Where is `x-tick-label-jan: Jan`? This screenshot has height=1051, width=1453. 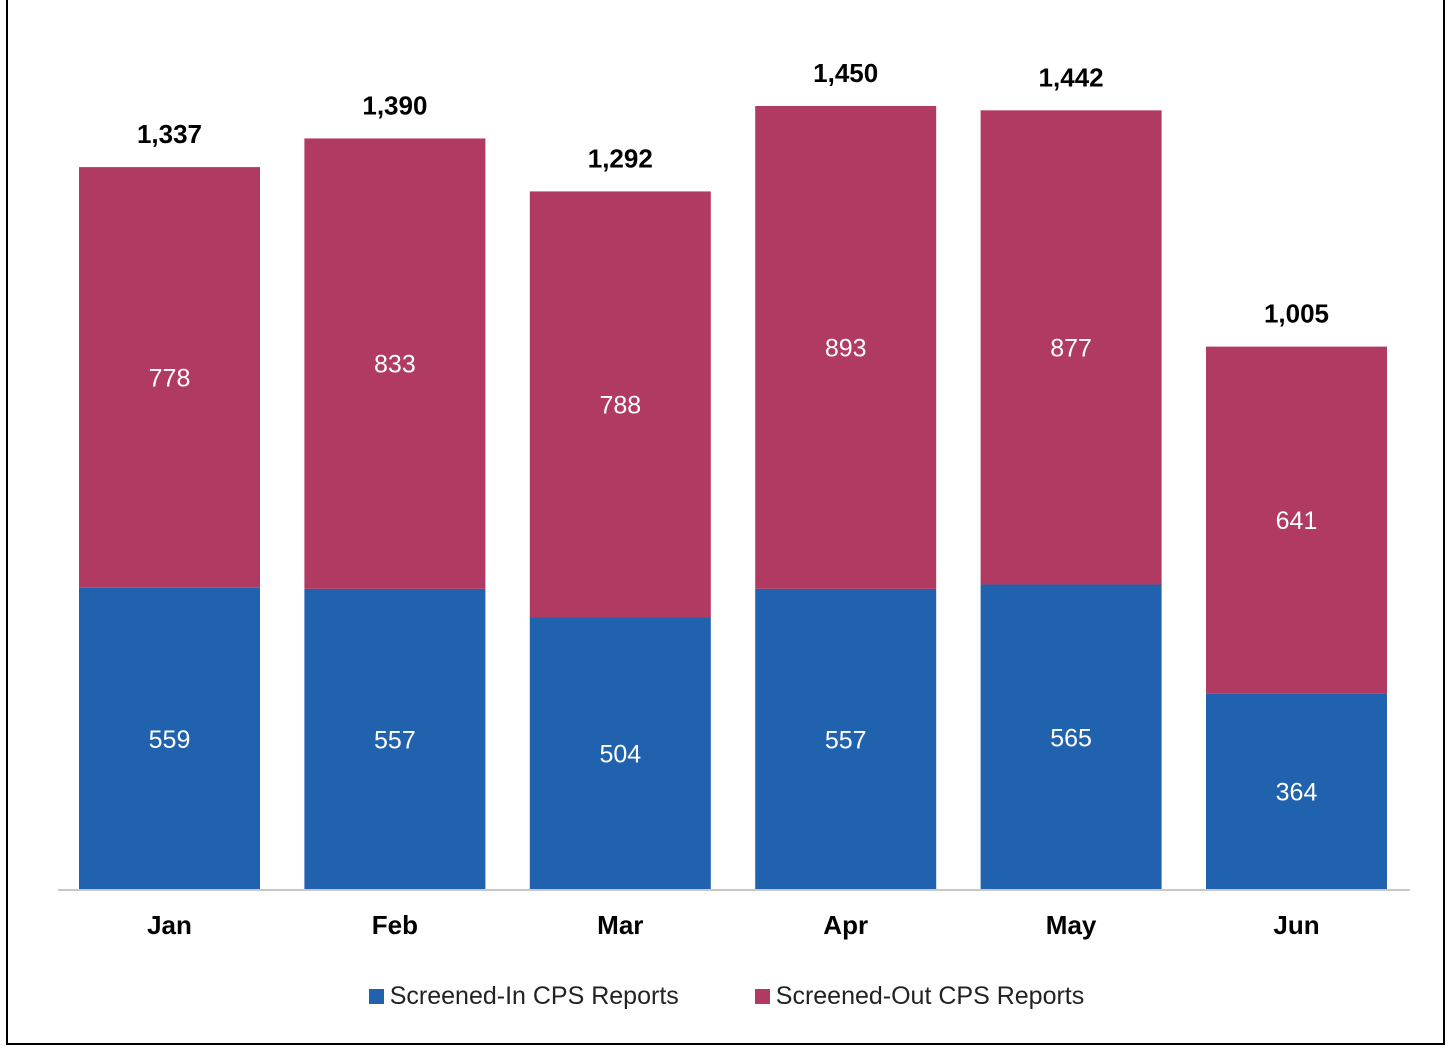 x-tick-label-jan: Jan is located at coordinates (169, 925).